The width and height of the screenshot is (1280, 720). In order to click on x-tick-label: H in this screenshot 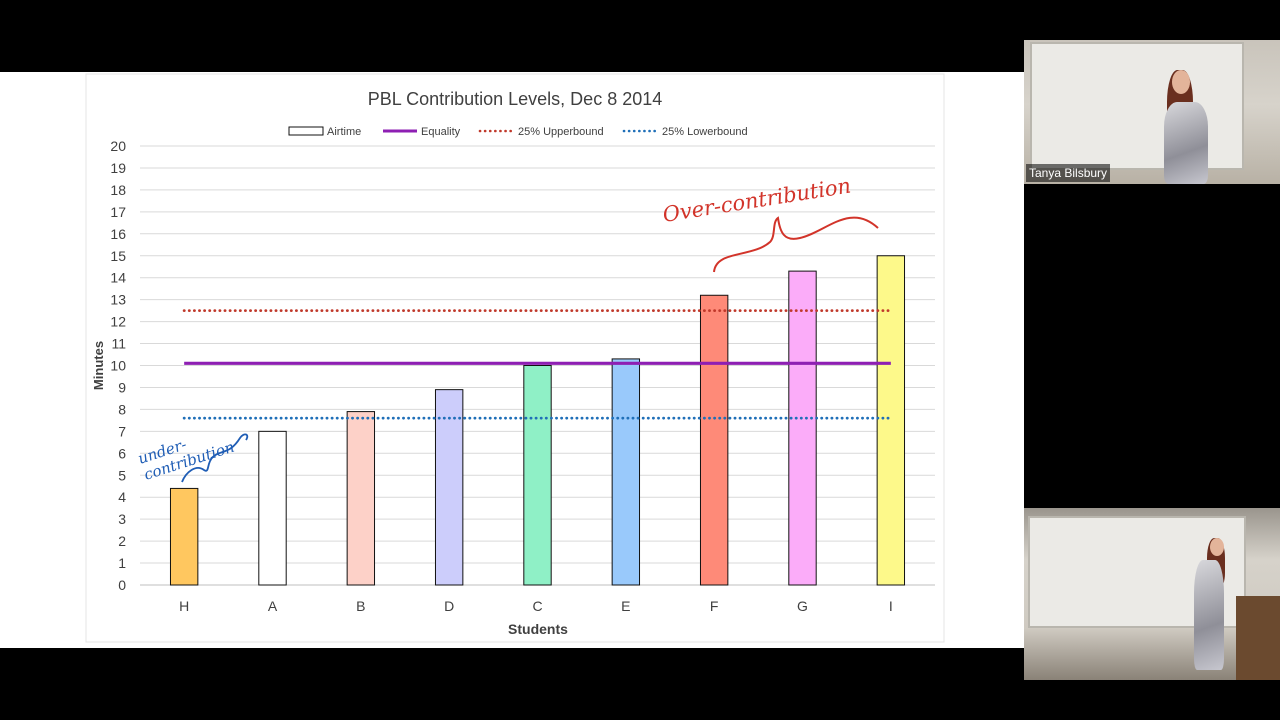, I will do `click(184, 606)`.